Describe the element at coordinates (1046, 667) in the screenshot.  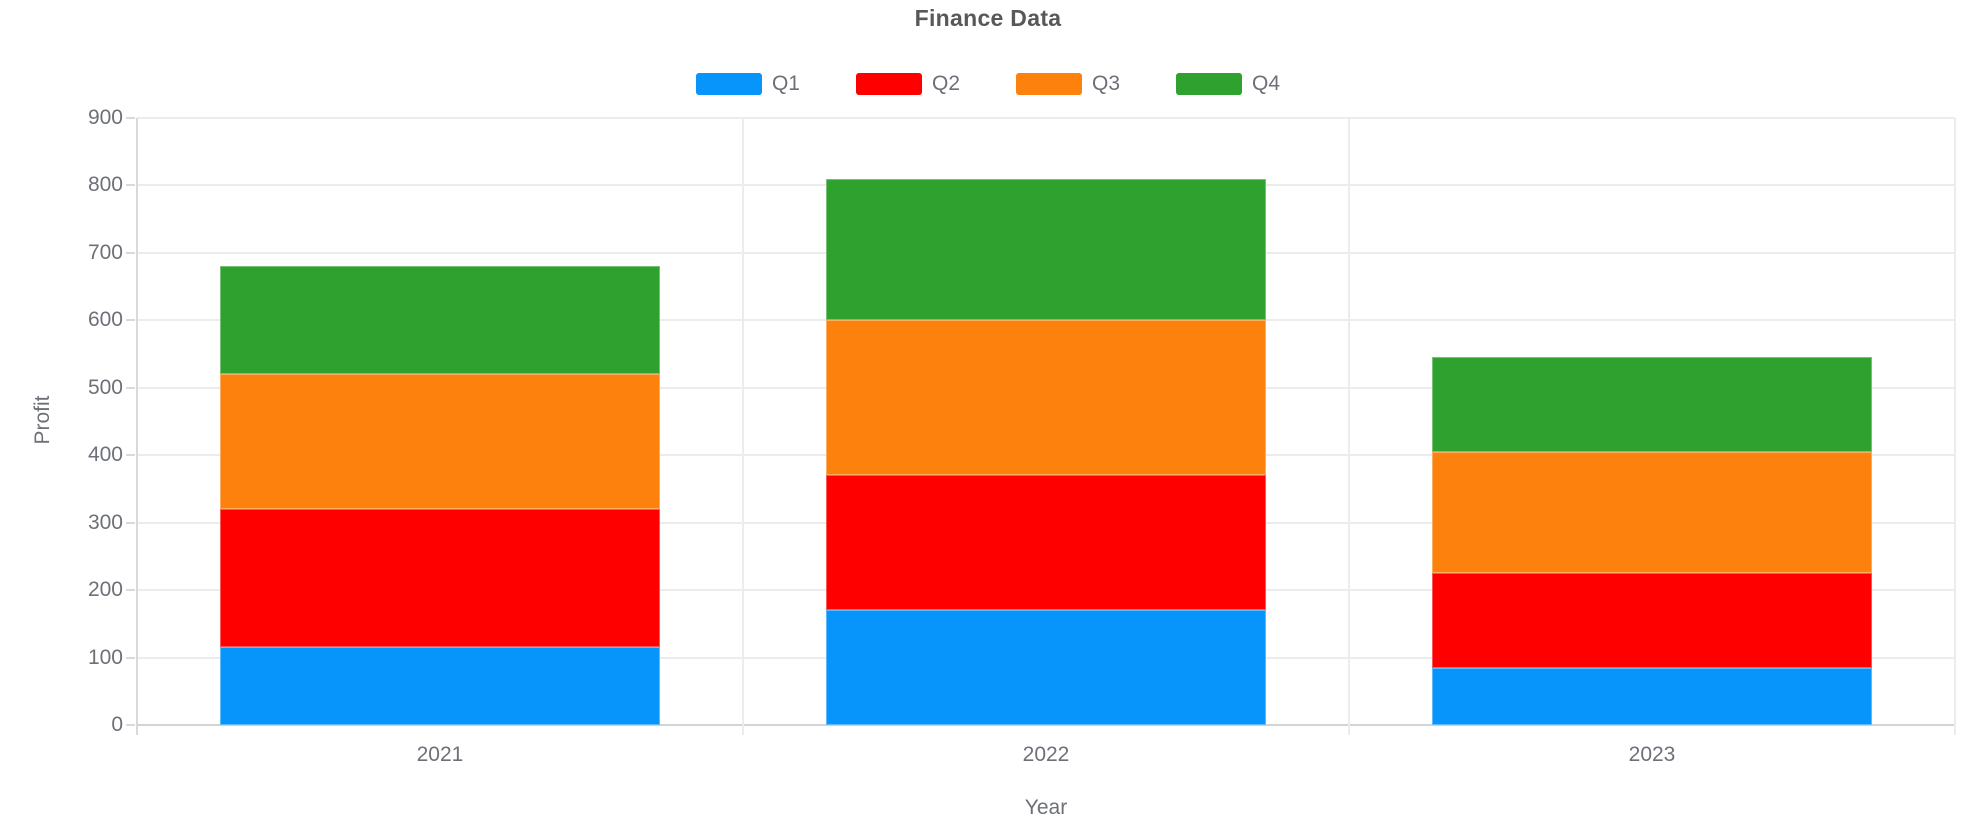
I see `bar-segment-q1-2022` at that location.